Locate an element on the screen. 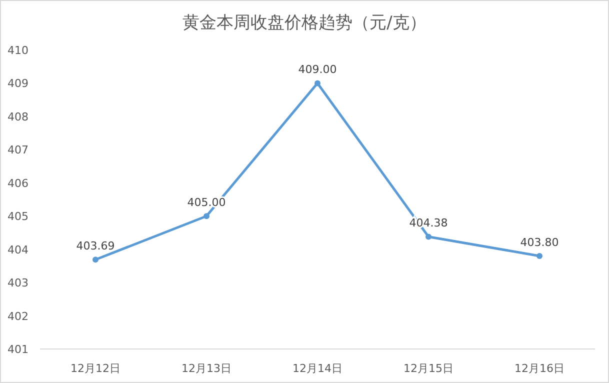  y-tick-label: 406 is located at coordinates (18, 183).